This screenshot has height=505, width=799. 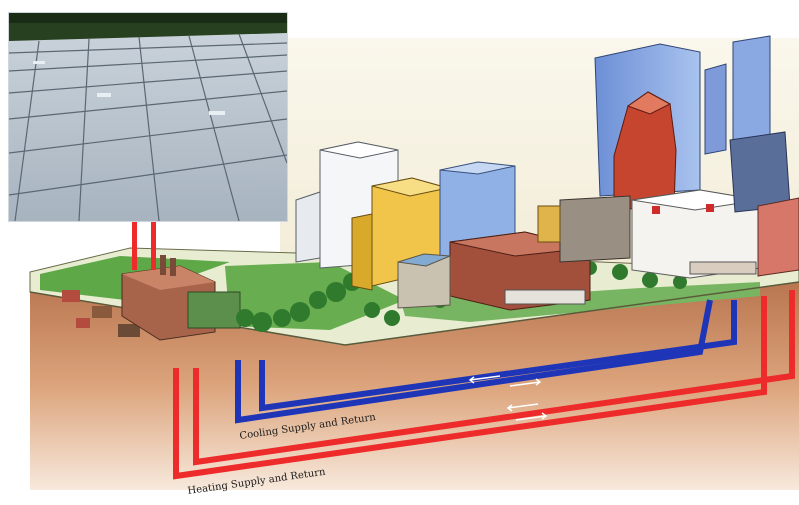 What do you see at coordinates (153, 244) in the screenshot?
I see `solar-feed-pipe-return` at bounding box center [153, 244].